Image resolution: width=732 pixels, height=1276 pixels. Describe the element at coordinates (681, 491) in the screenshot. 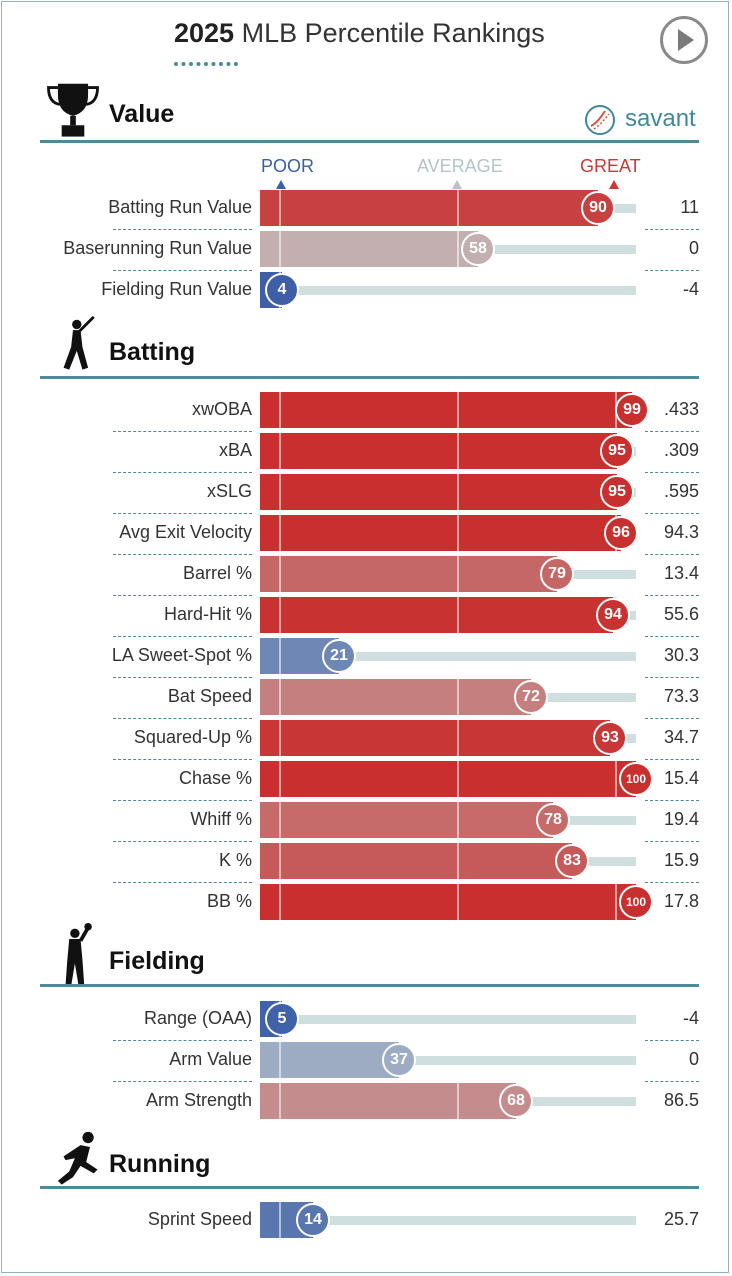

I see `metric-value: .595` at that location.